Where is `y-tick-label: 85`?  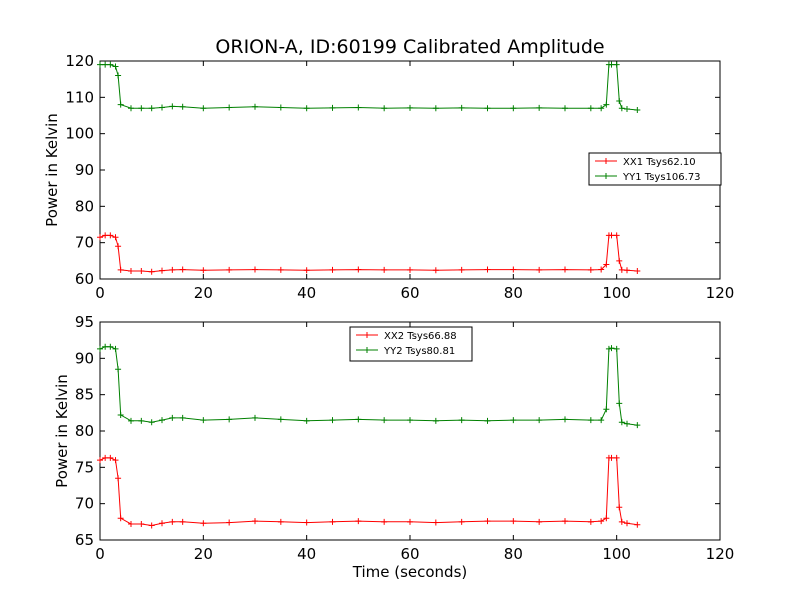 y-tick-label: 85 is located at coordinates (84, 395).